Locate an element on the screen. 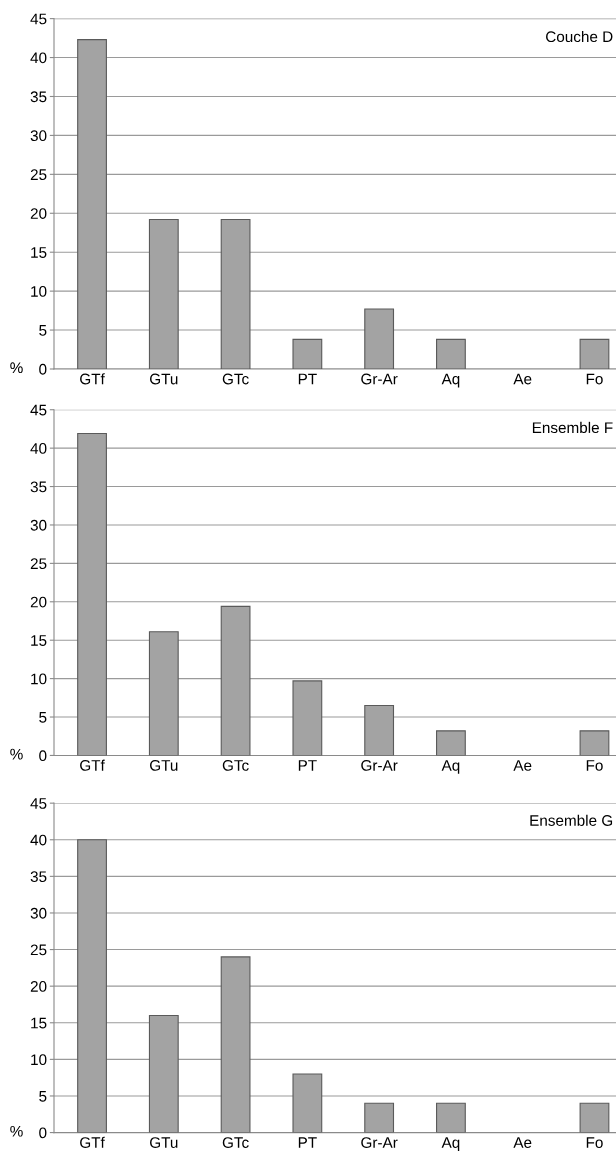 The height and width of the screenshot is (1164, 616). text: Ensemble F is located at coordinates (572, 427).